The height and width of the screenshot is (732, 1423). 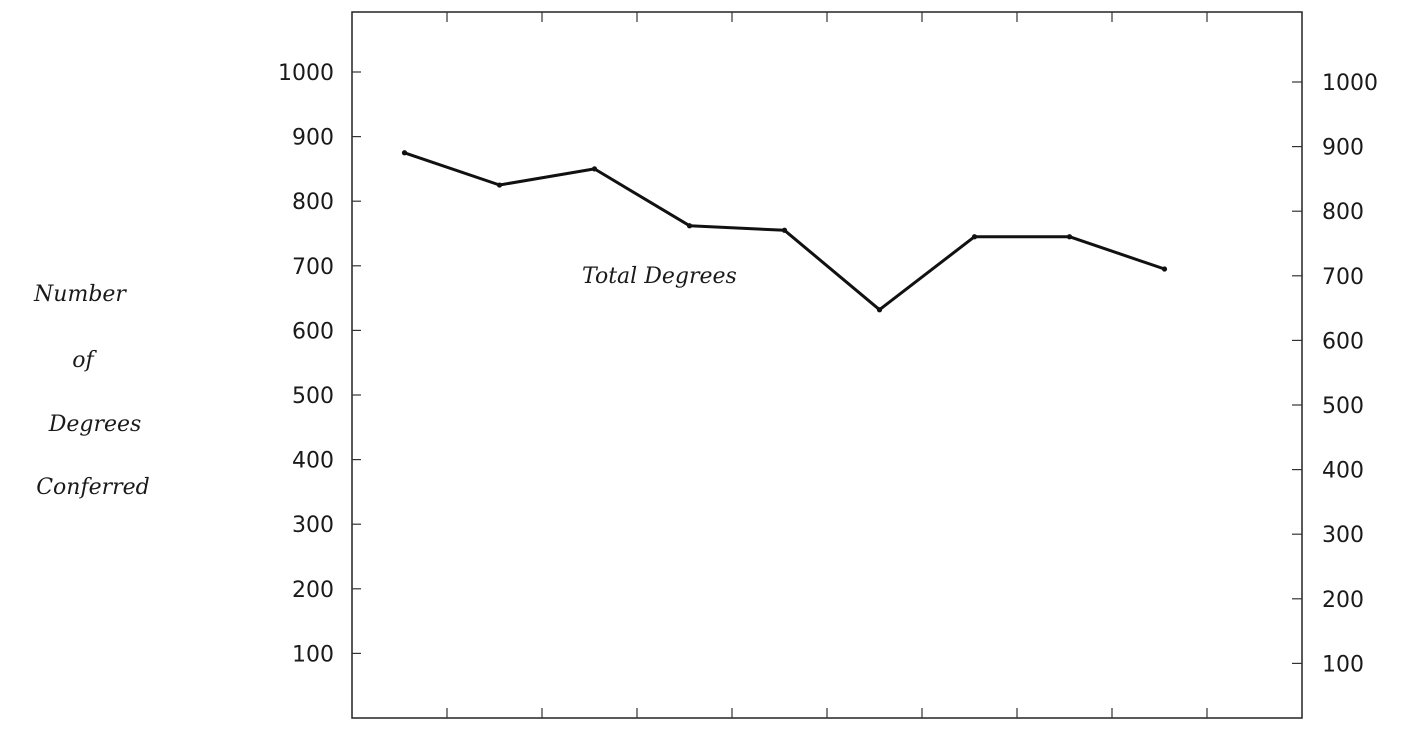 What do you see at coordinates (1343, 406) in the screenshot?
I see `right-tick-label: 500` at bounding box center [1343, 406].